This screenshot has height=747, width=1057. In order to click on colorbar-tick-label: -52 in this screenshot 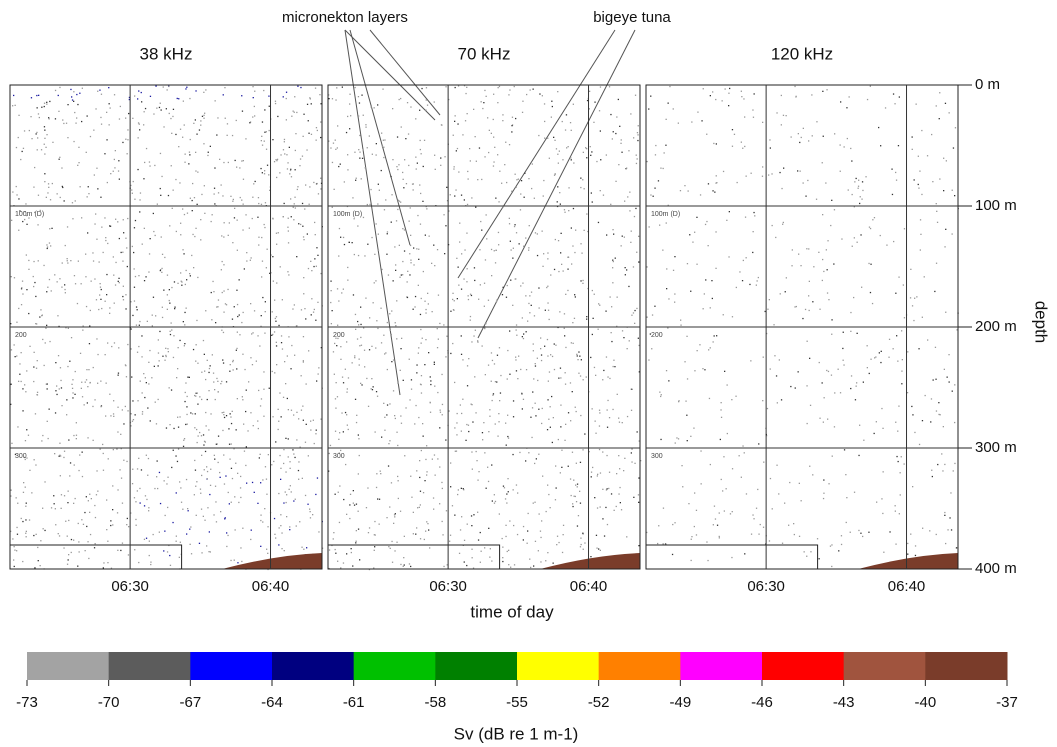, I will do `click(599, 702)`.